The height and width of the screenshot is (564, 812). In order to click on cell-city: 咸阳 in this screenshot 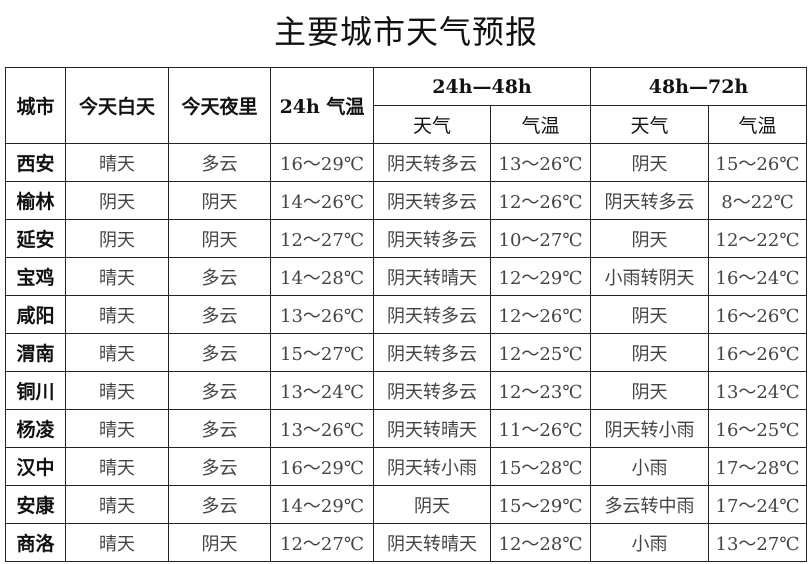, I will do `click(35, 314)`.